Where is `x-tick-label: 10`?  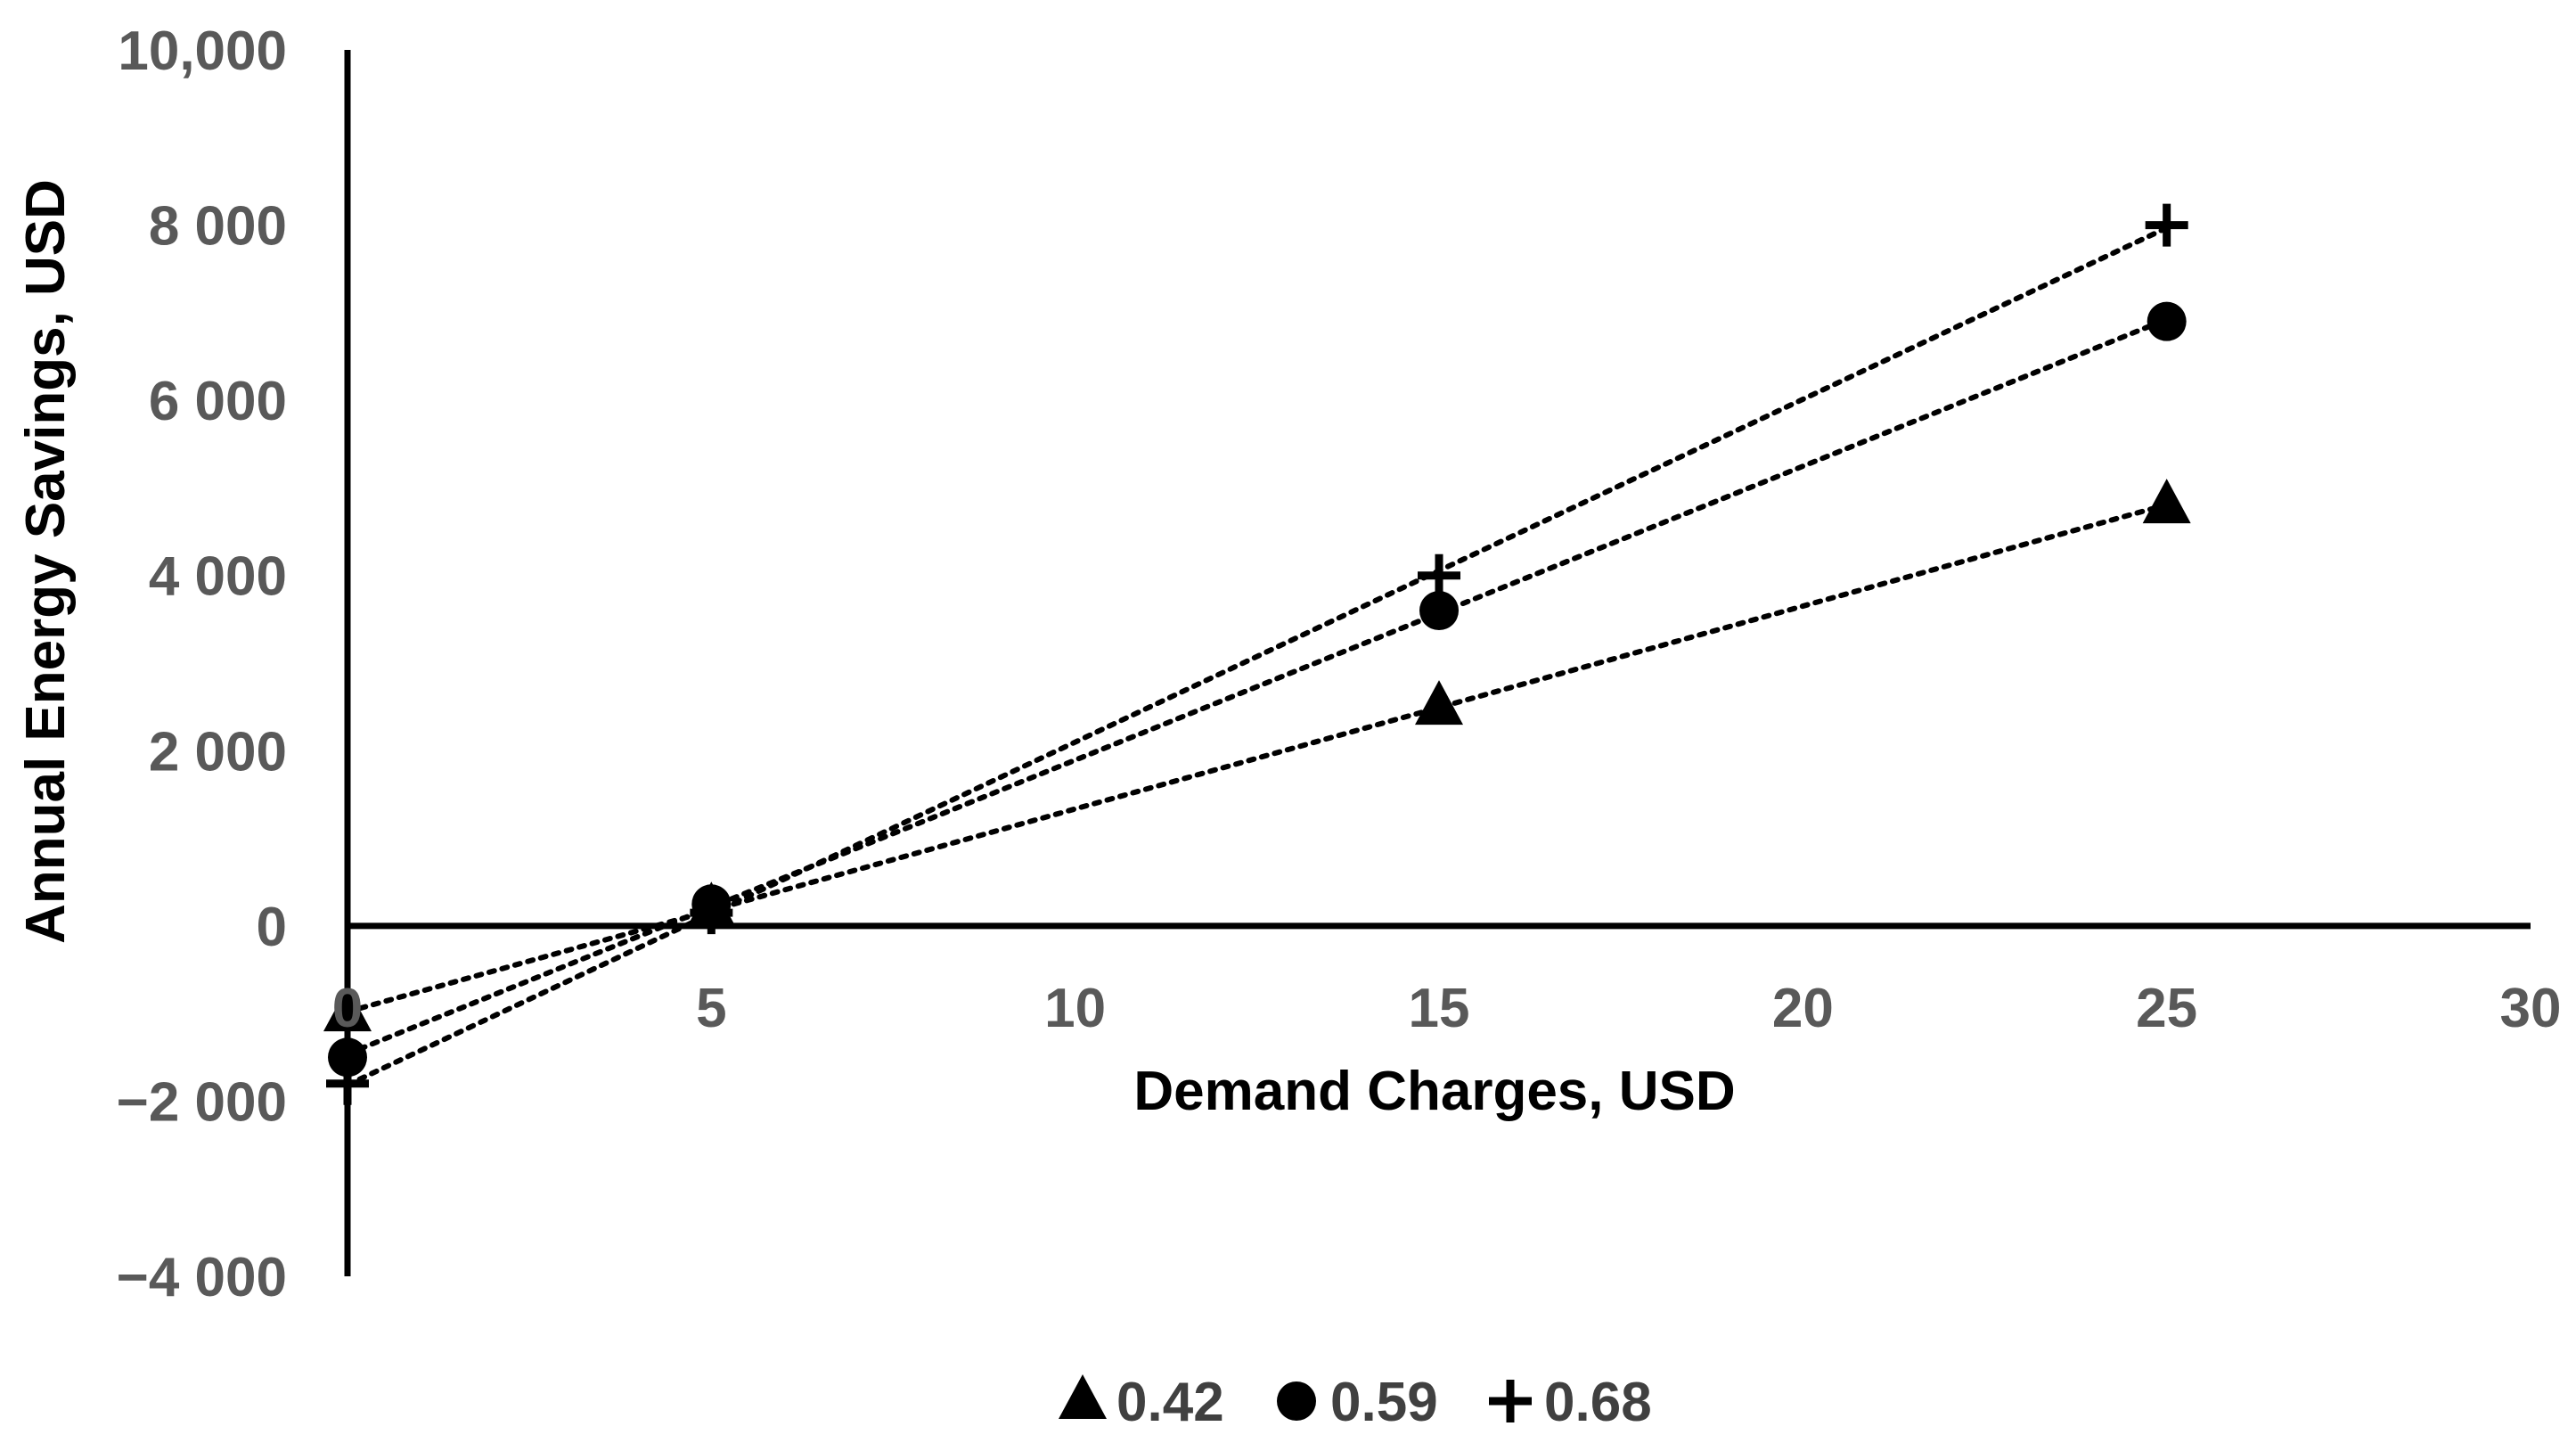 x-tick-label: 10 is located at coordinates (1075, 1008).